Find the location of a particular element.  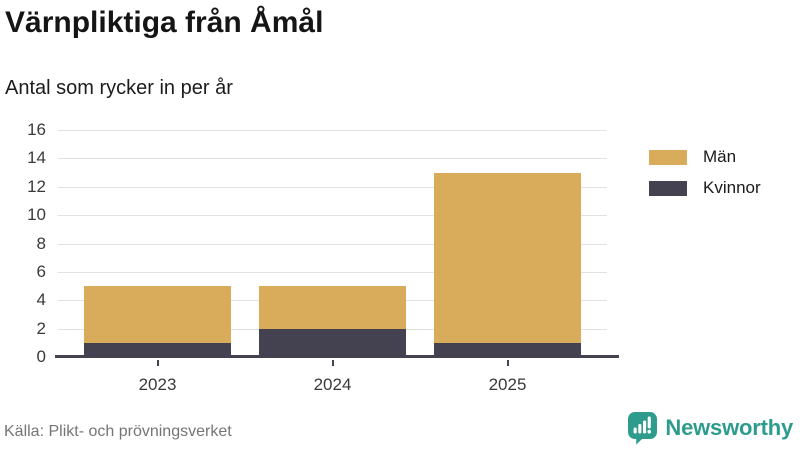

y-axis-tick-label: 14 is located at coordinates (36, 158).